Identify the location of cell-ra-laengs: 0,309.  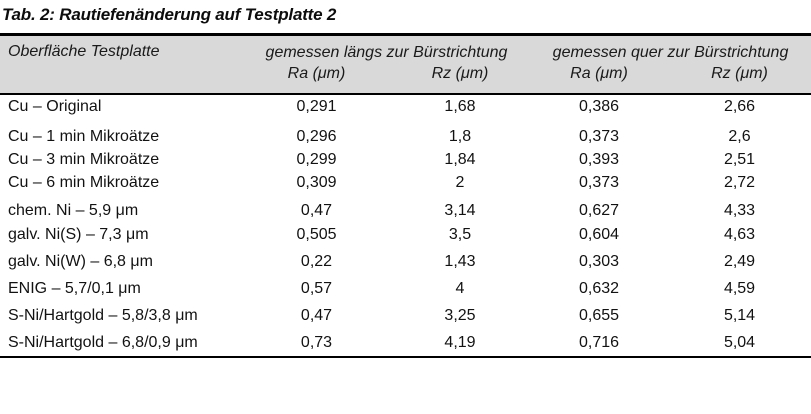
(316, 182).